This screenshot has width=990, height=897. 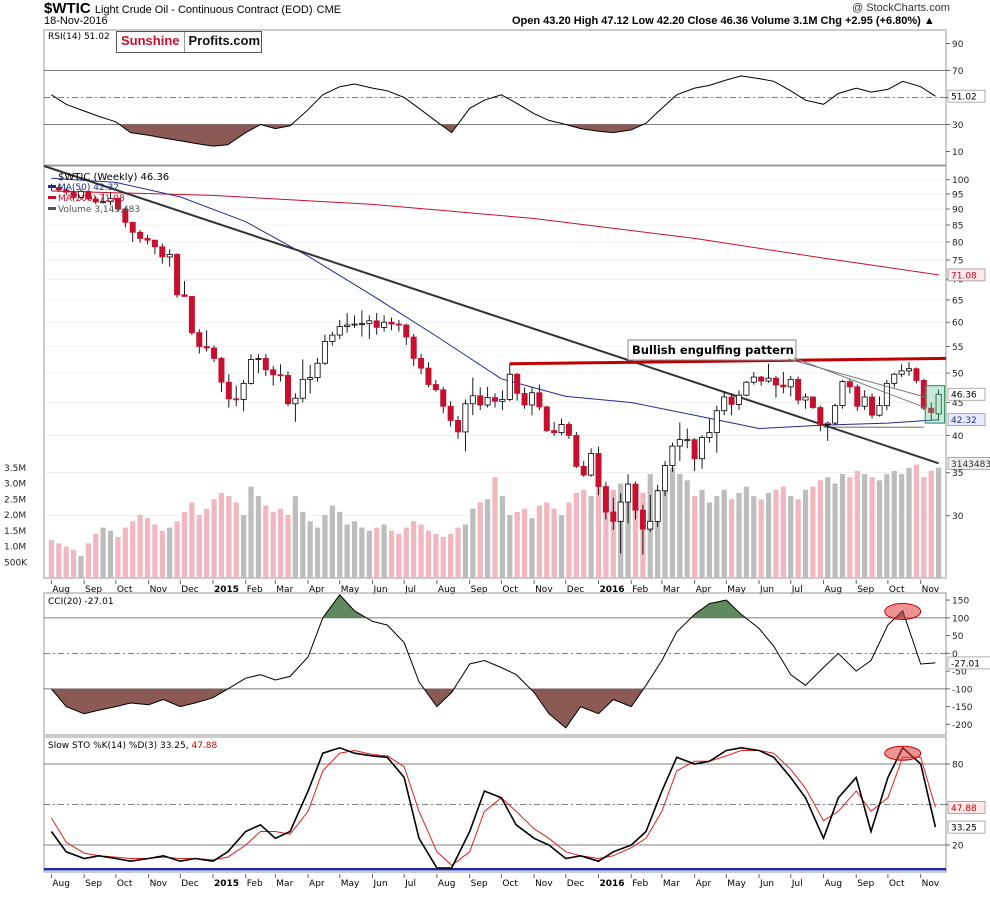 What do you see at coordinates (495, 233) in the screenshot?
I see `ma200-line` at bounding box center [495, 233].